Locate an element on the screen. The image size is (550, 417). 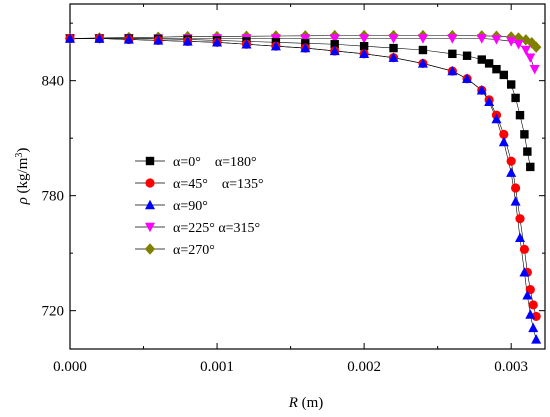
legend-label: α=0° α=180° is located at coordinates (215, 162).